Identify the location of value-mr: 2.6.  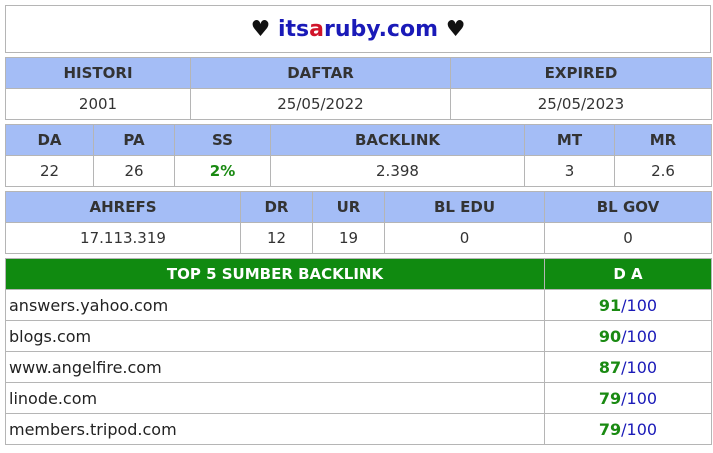
(663, 171).